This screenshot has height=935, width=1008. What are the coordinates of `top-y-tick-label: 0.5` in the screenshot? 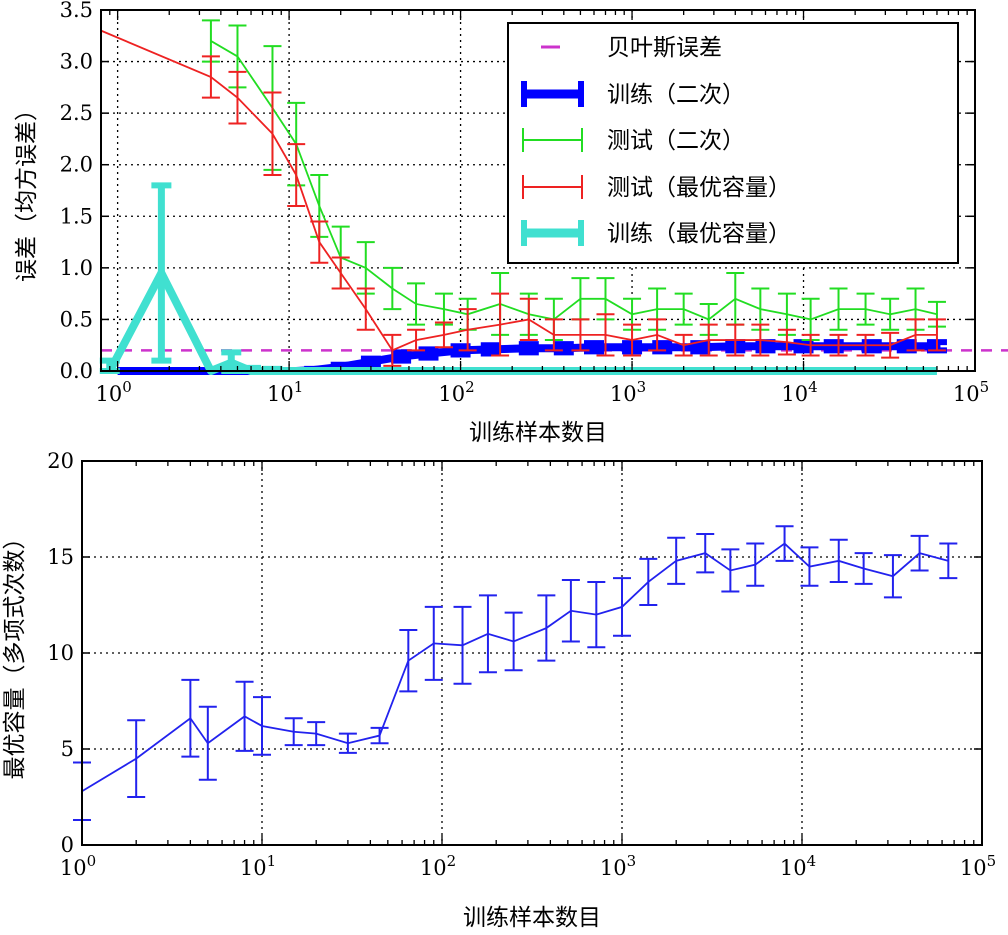 It's located at (76, 319).